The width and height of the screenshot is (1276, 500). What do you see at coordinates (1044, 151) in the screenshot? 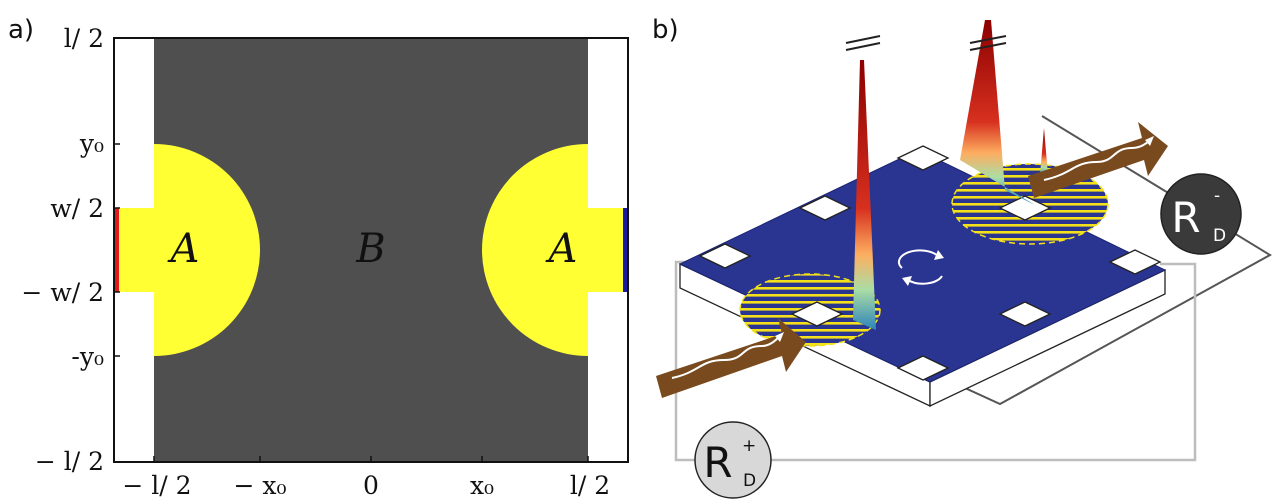
I see `spike-small` at bounding box center [1044, 151].